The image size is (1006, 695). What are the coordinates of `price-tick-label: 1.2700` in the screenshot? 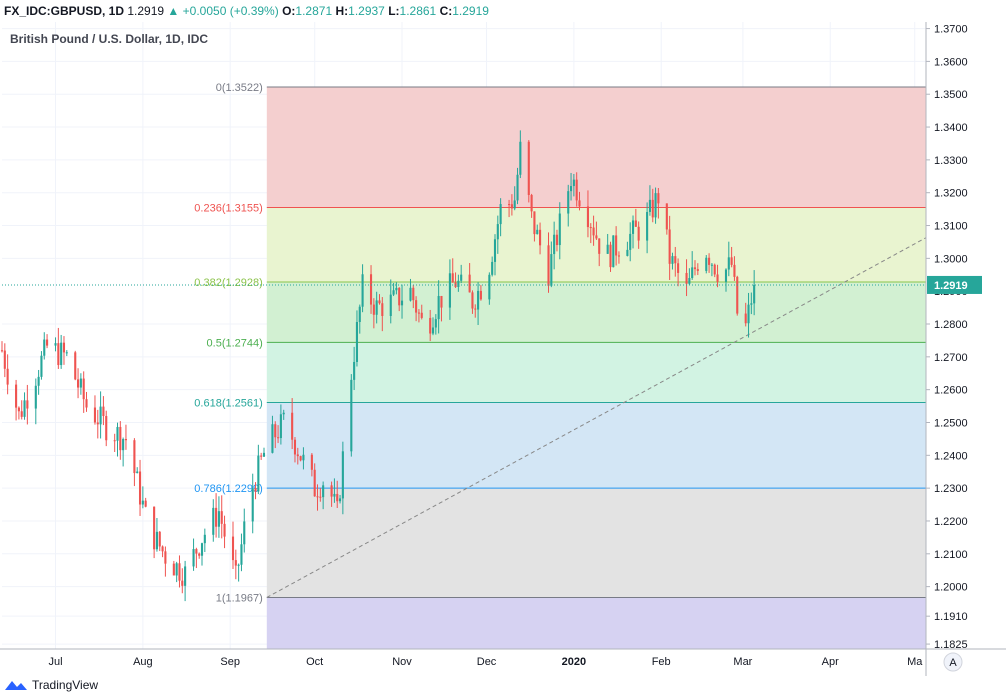 It's located at (951, 358).